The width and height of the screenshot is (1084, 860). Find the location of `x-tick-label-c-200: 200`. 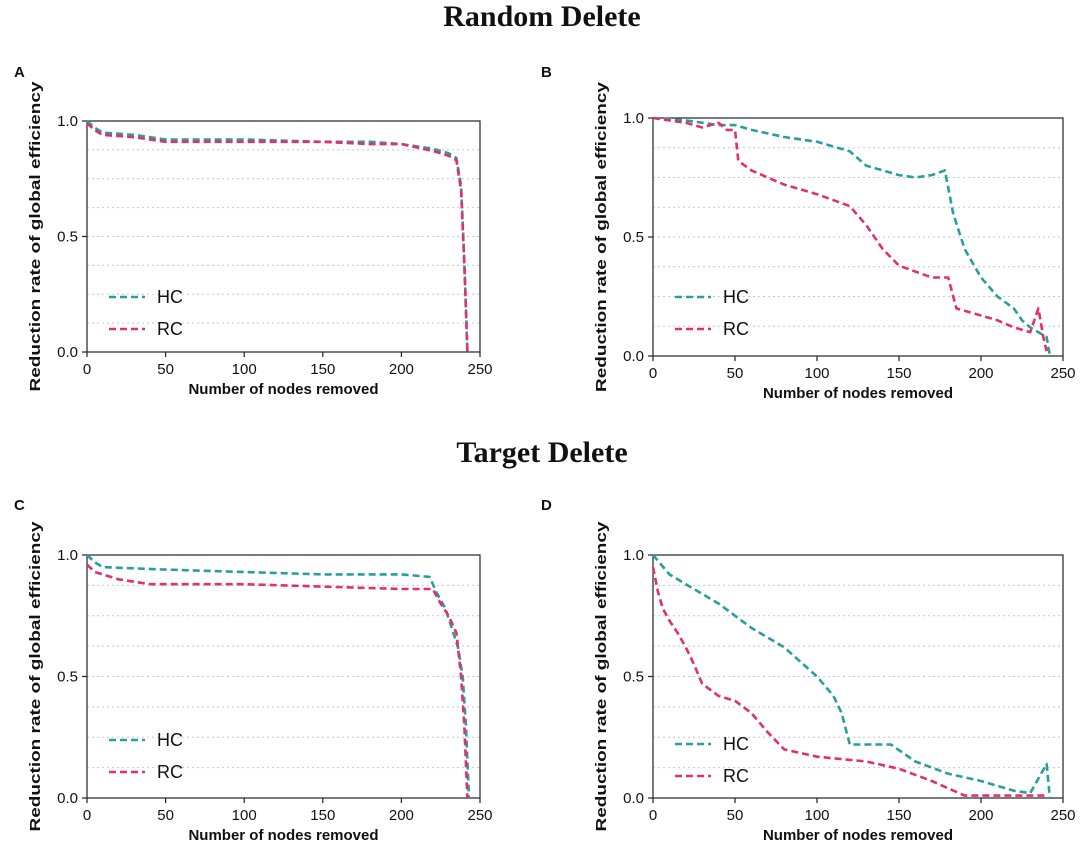

x-tick-label-c-200: 200 is located at coordinates (401, 815).